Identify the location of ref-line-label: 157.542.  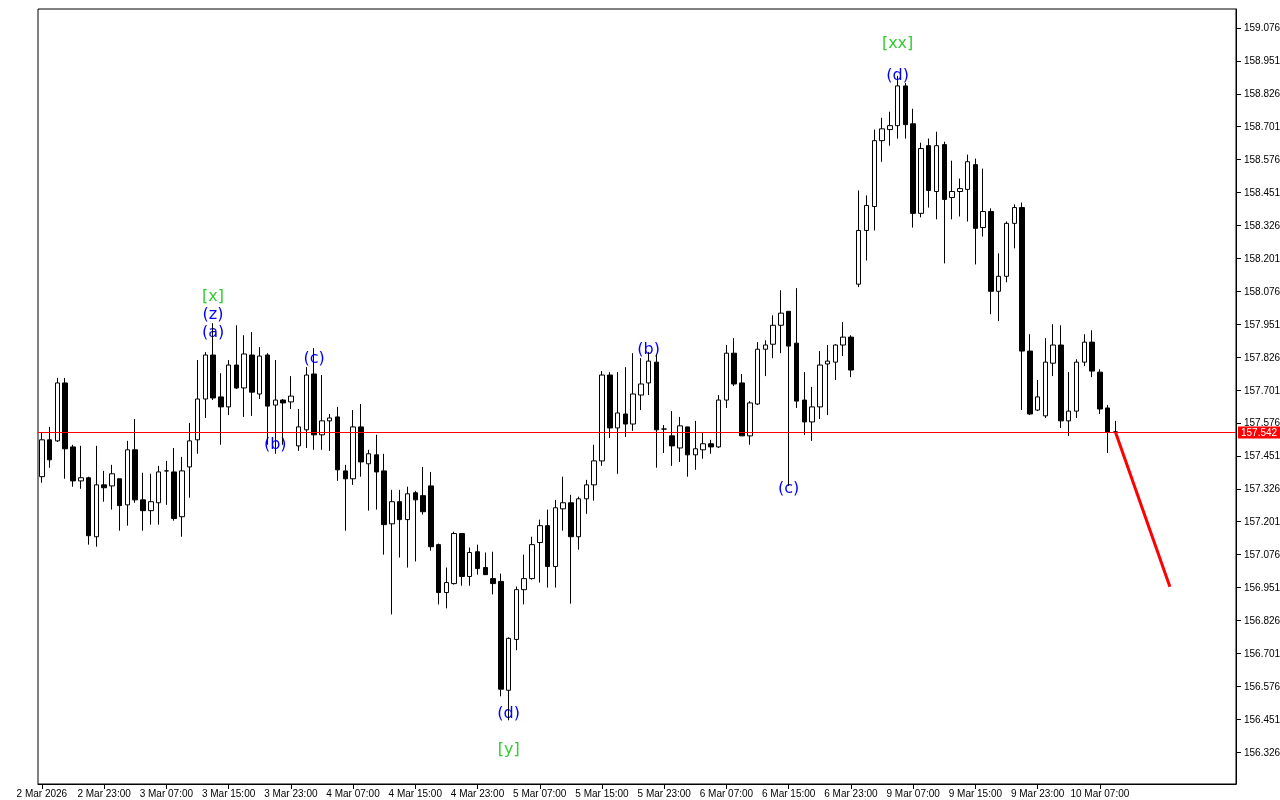
(1259, 432).